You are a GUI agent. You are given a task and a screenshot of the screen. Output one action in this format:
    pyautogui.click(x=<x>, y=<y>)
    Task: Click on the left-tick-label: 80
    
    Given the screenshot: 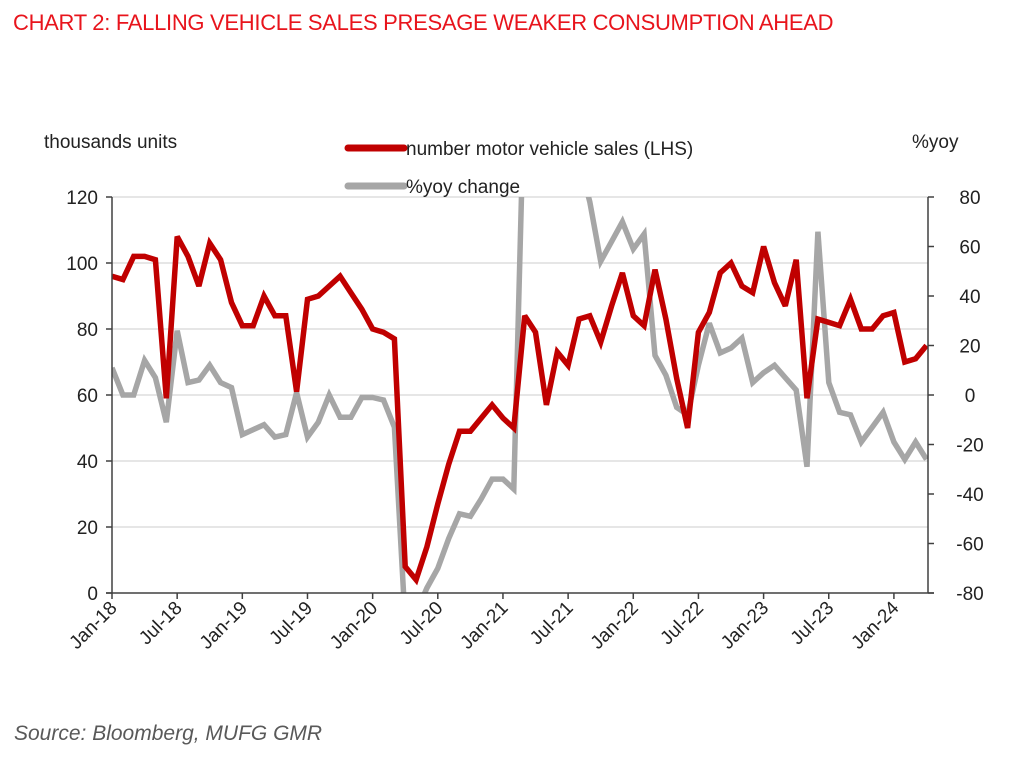 What is the action you would take?
    pyautogui.click(x=87, y=330)
    